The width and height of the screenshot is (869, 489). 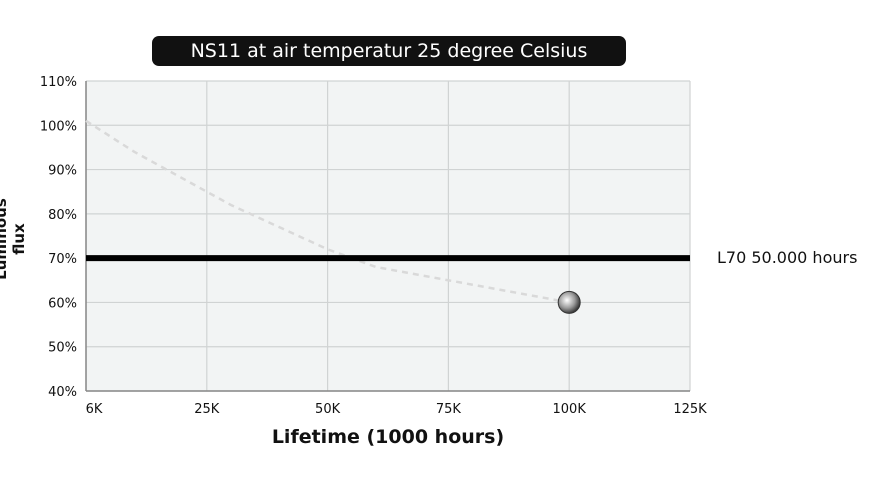 What do you see at coordinates (388, 437) in the screenshot?
I see `x-axis-label: Lifetime (1000 hours)` at bounding box center [388, 437].